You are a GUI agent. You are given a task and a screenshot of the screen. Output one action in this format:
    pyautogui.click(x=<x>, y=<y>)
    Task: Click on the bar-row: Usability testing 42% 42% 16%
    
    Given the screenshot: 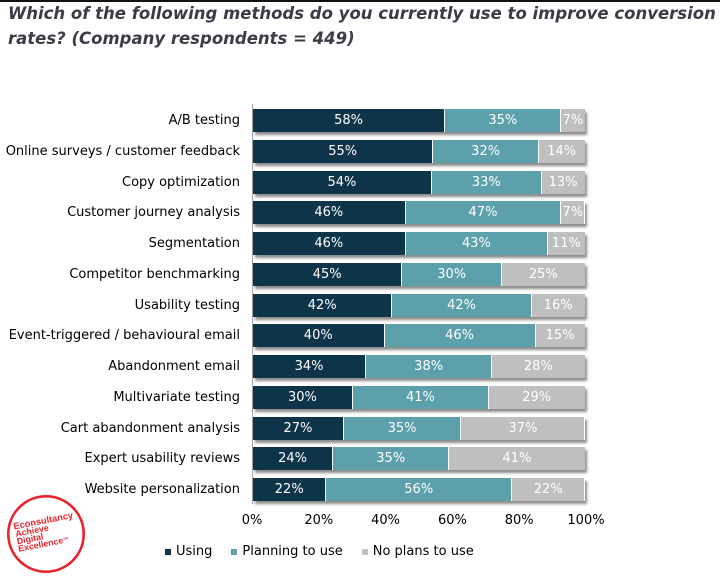 What is the action you would take?
    pyautogui.click(x=360, y=305)
    